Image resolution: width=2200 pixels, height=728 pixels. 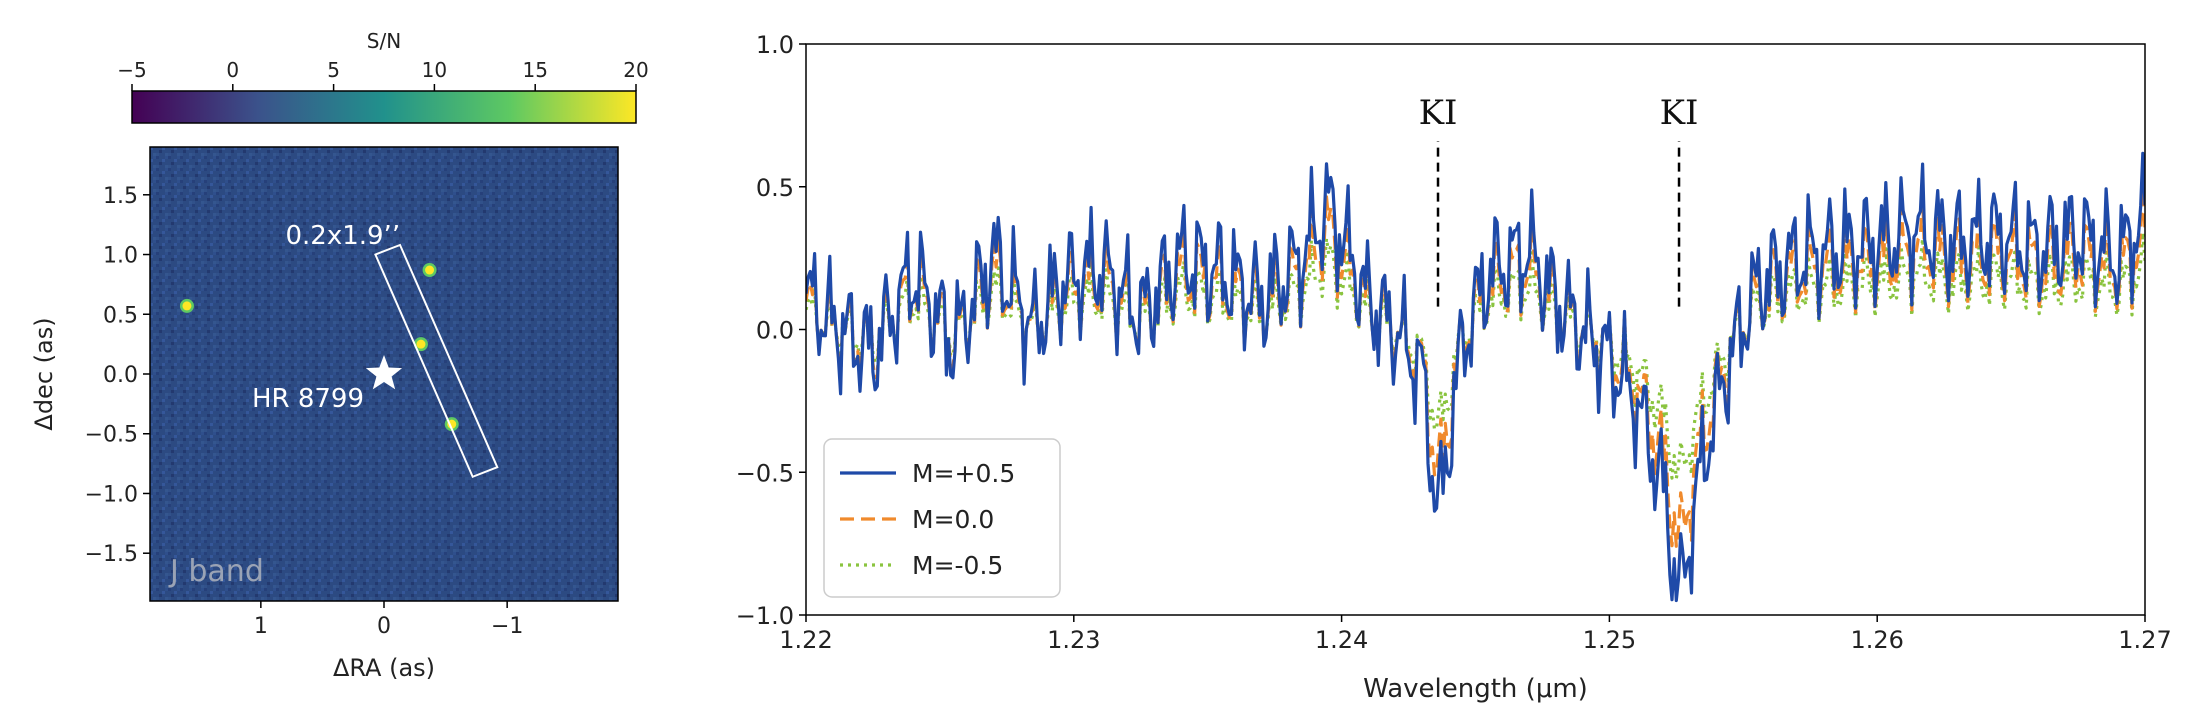 I want to click on x-tick-label: 1.27, so click(x=2144, y=640).